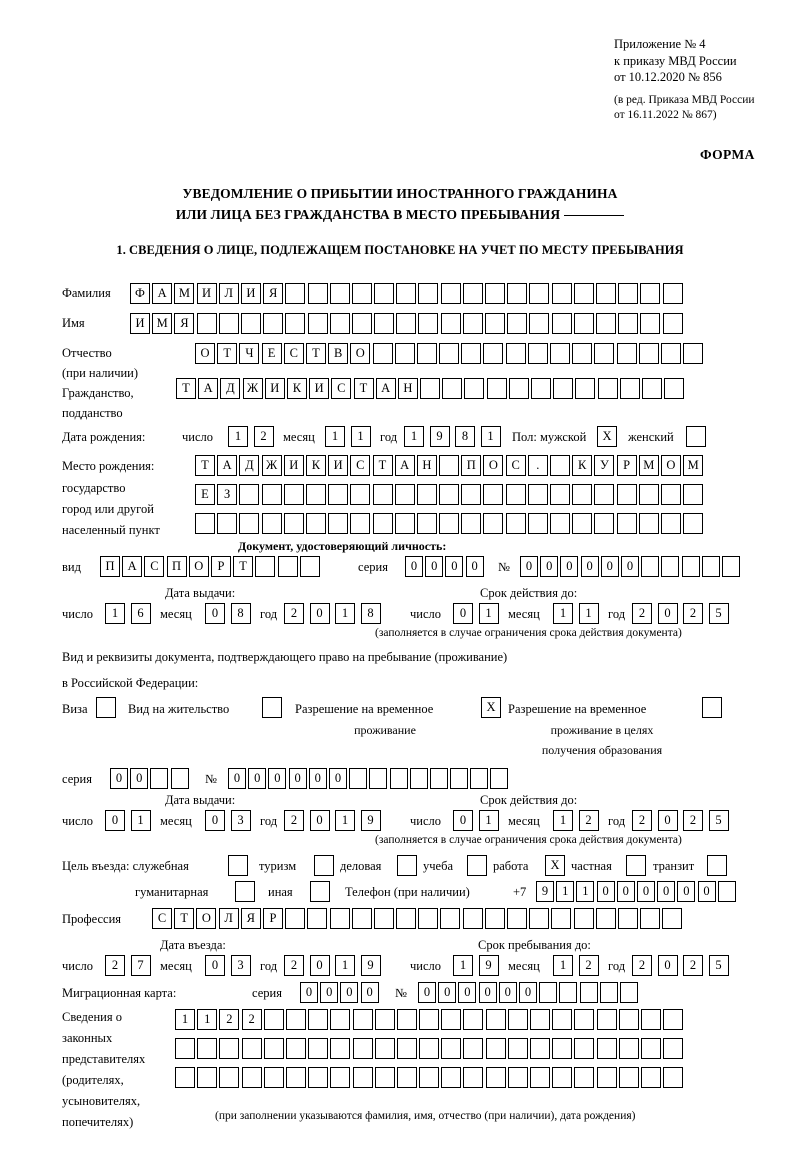 This screenshot has width=800, height=1163. What do you see at coordinates (176, 566) in the screenshot?
I see `char-box: П` at bounding box center [176, 566].